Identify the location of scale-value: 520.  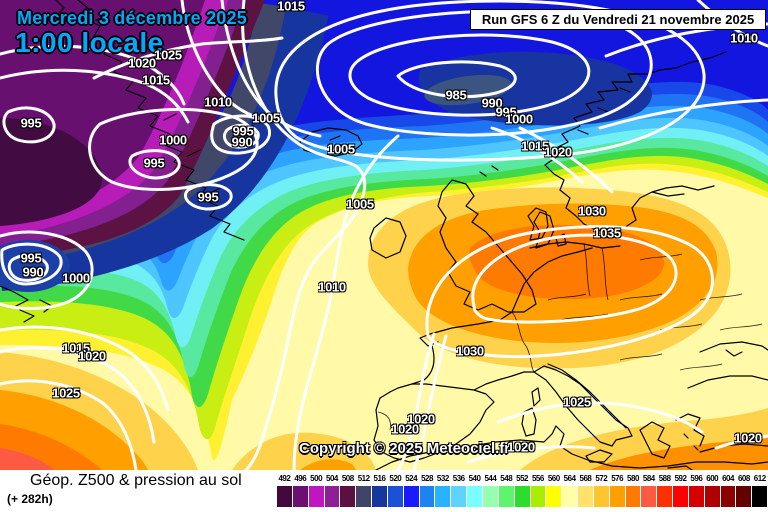
(395, 478).